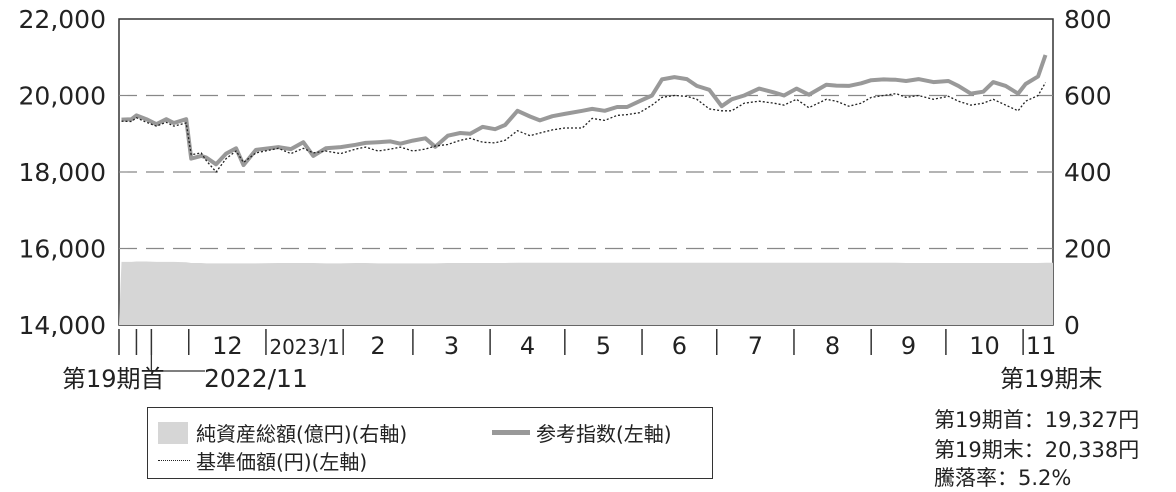 This screenshot has width=1176, height=492. What do you see at coordinates (1088, 96) in the screenshot?
I see `y-right-tick-label: 600` at bounding box center [1088, 96].